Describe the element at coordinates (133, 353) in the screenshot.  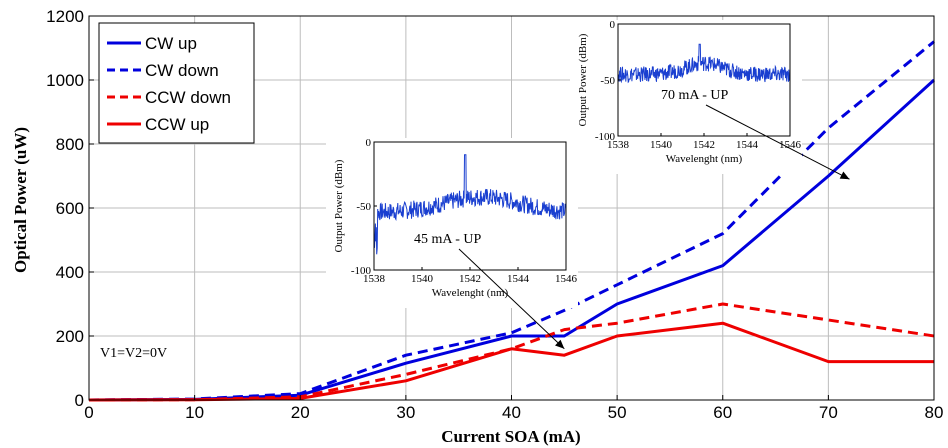
I see `voltage-annotation: V1=V2=0V` at that location.